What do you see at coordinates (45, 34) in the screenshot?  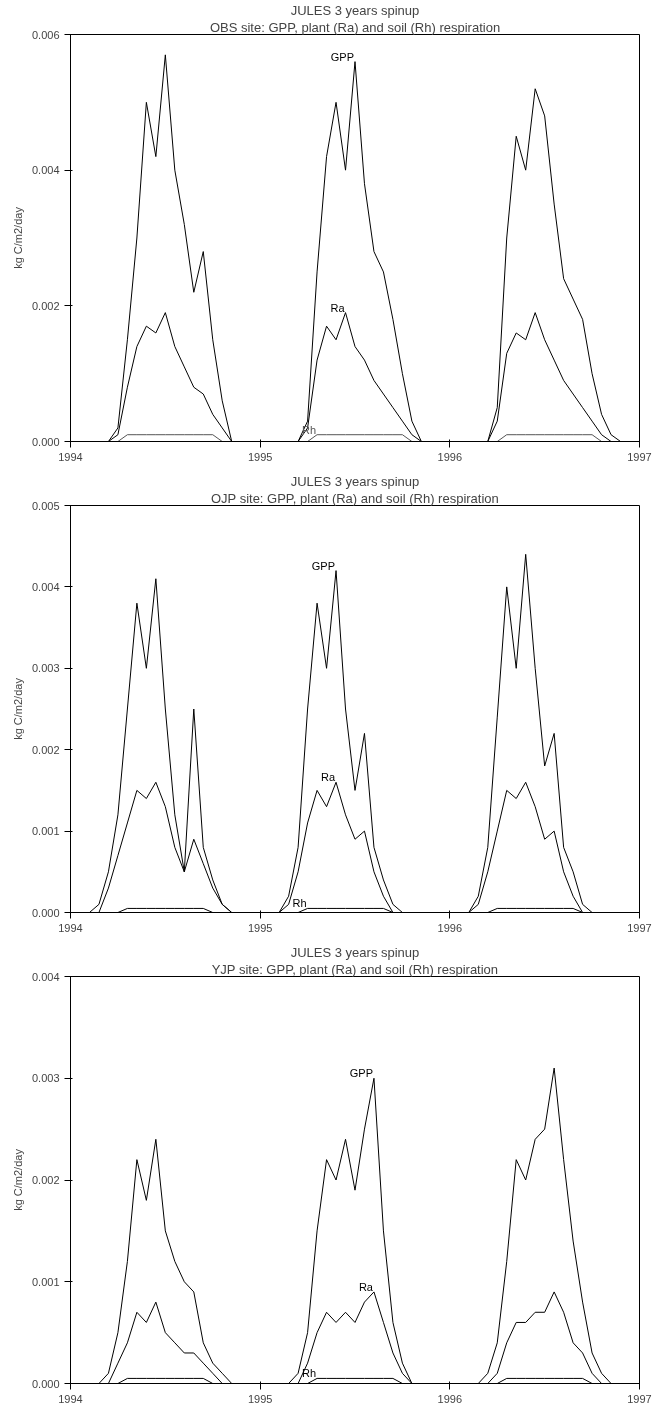 I see `y-tick-label: 0.006` at bounding box center [45, 34].